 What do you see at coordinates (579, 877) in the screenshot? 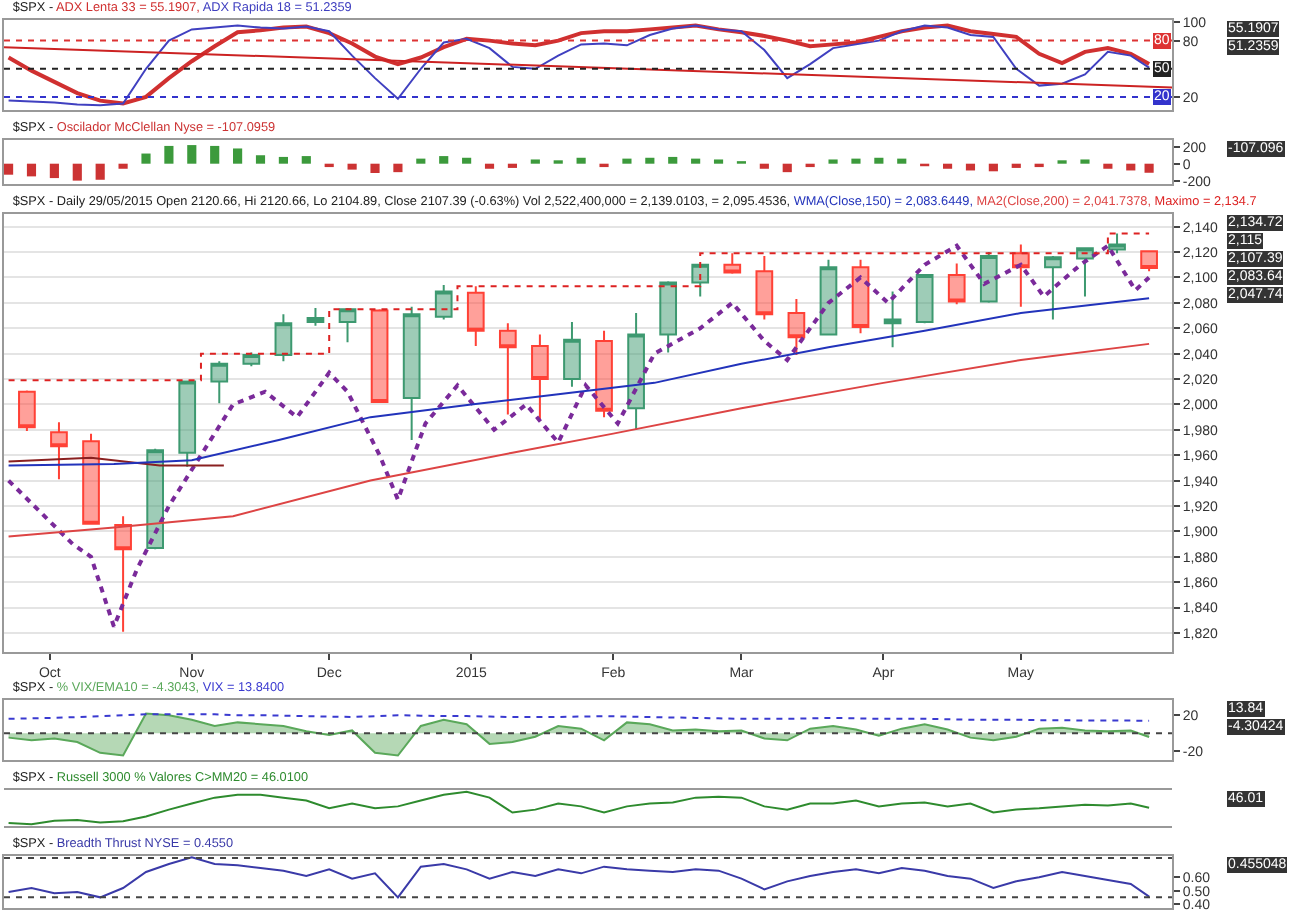
I see `line-series` at bounding box center [579, 877].